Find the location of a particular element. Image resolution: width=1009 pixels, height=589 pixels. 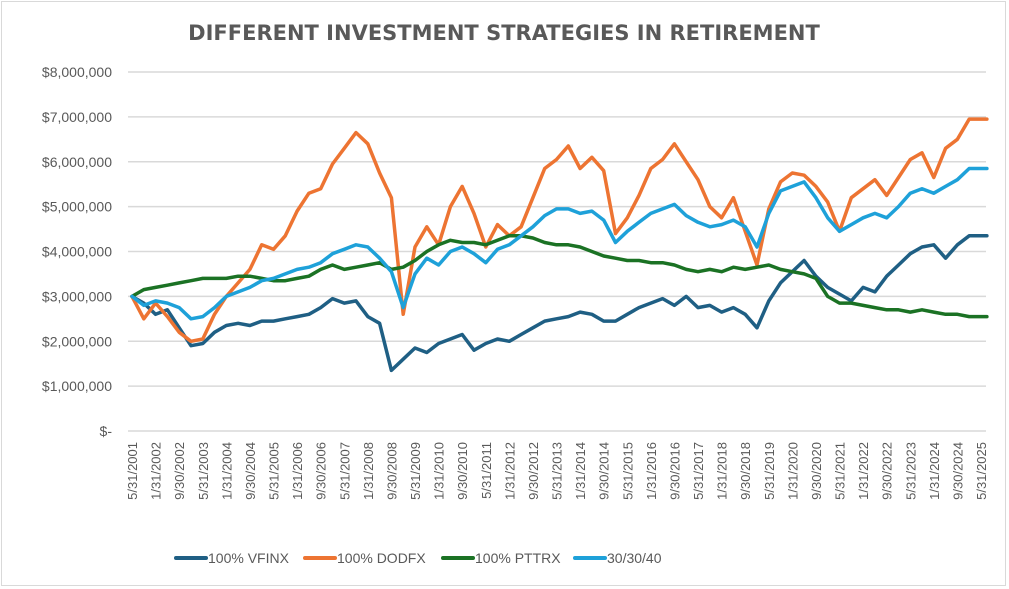

x-tick-label: 5/31/2017 is located at coordinates (698, 471).